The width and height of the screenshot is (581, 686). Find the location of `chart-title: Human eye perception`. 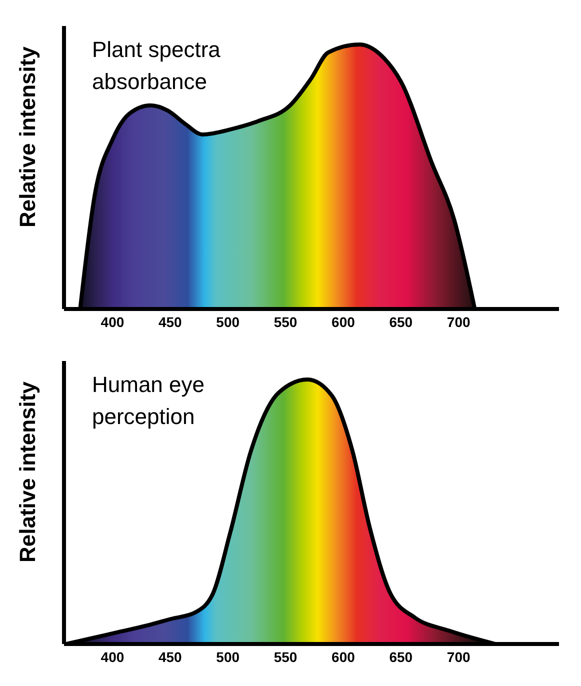

chart-title: Human eye perception is located at coordinates (149, 401).